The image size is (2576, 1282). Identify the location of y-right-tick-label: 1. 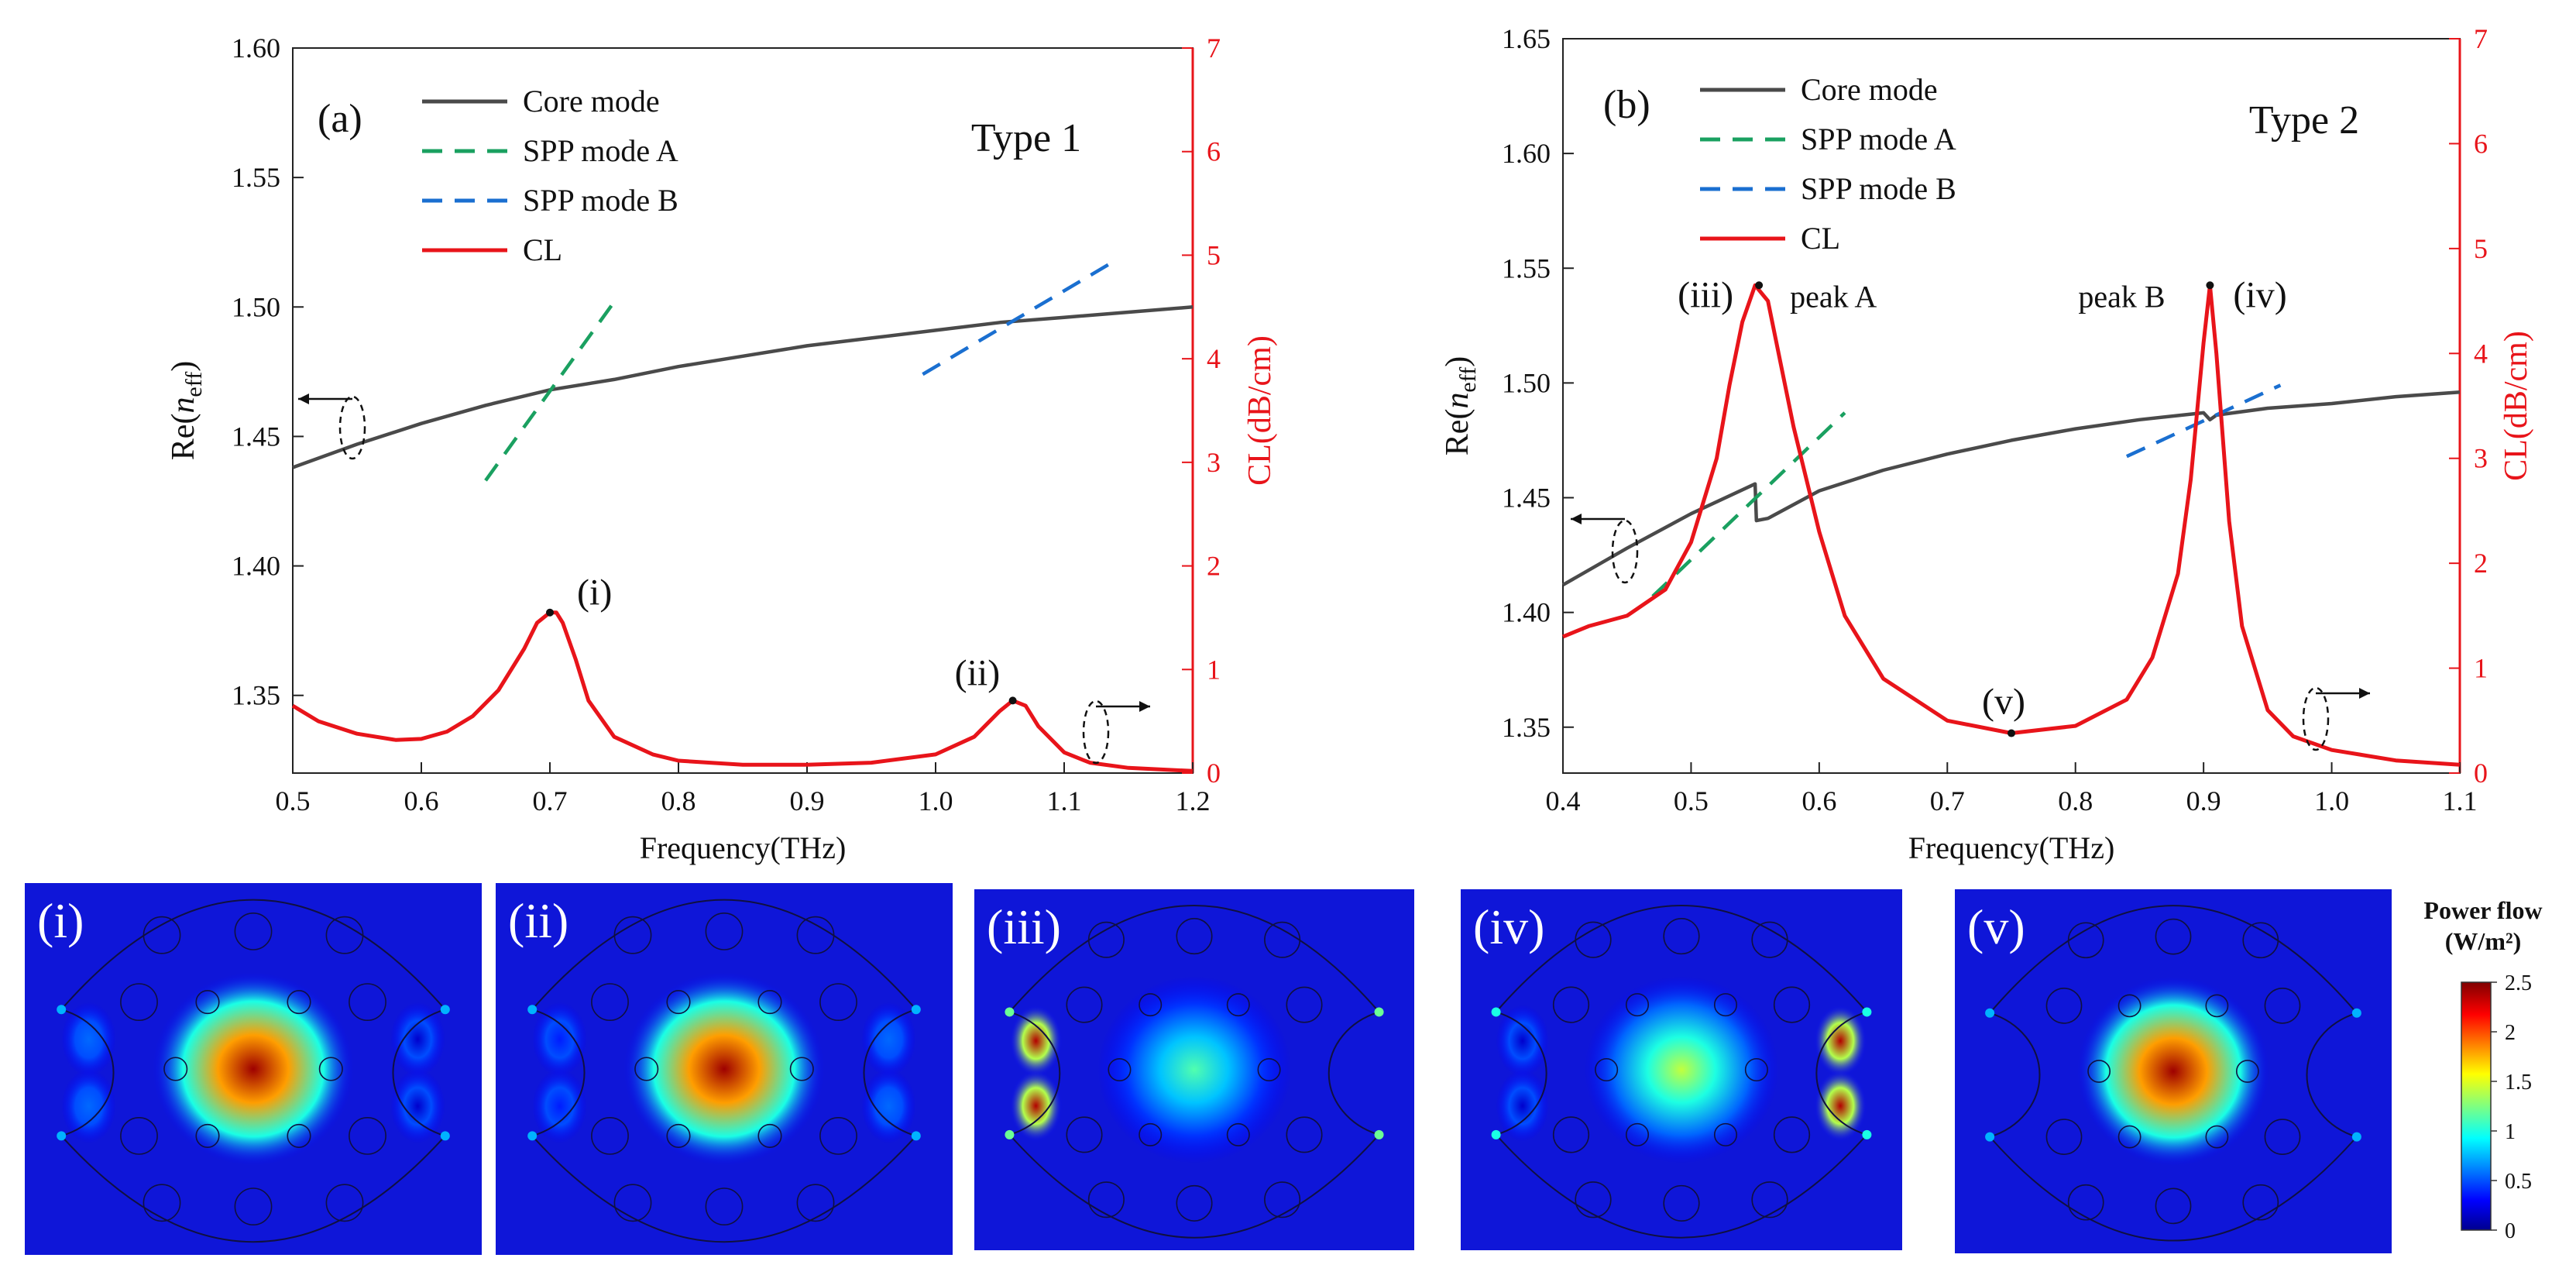
(1214, 669).